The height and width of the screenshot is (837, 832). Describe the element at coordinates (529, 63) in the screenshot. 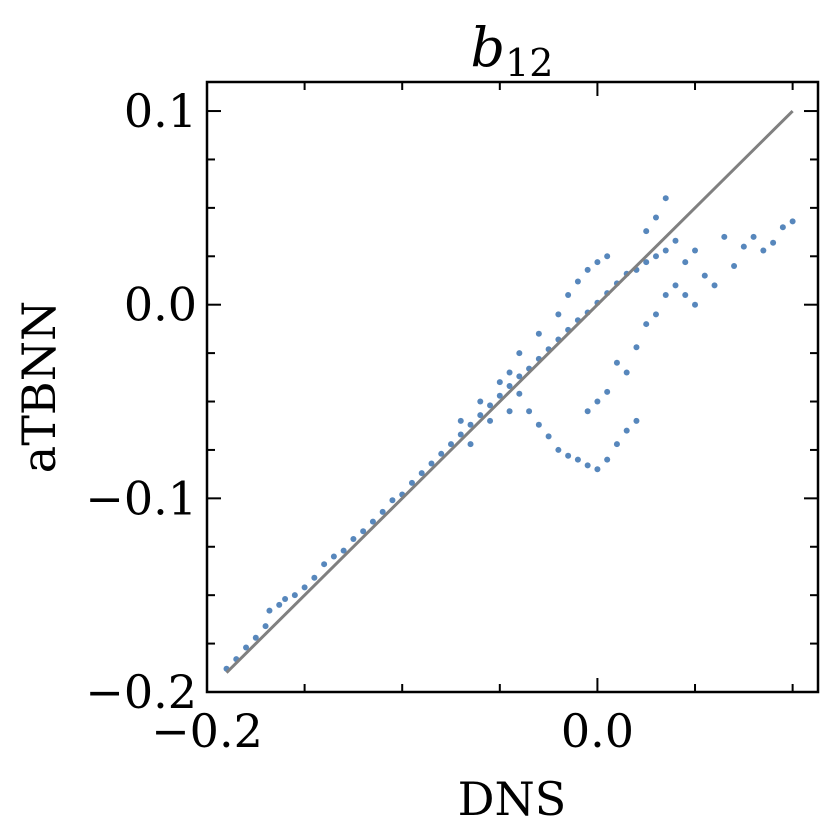

I see `chart-title-subscript: 12` at that location.